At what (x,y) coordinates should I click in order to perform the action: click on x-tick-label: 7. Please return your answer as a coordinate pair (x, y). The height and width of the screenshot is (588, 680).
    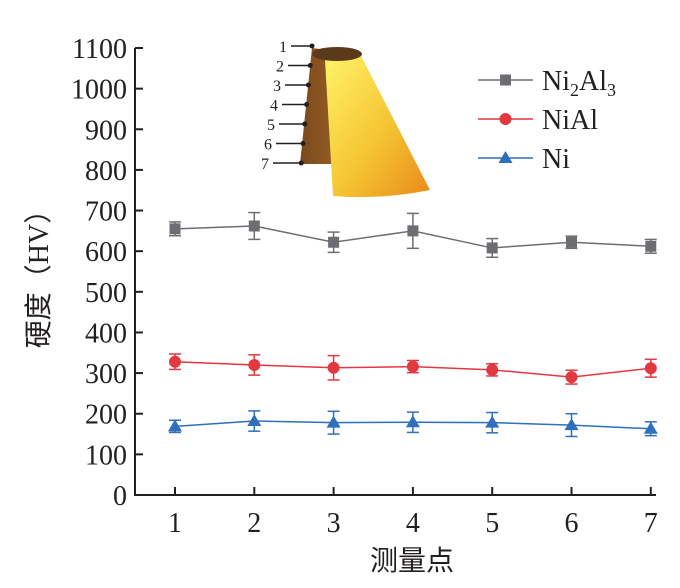
    Looking at the image, I should click on (651, 523).